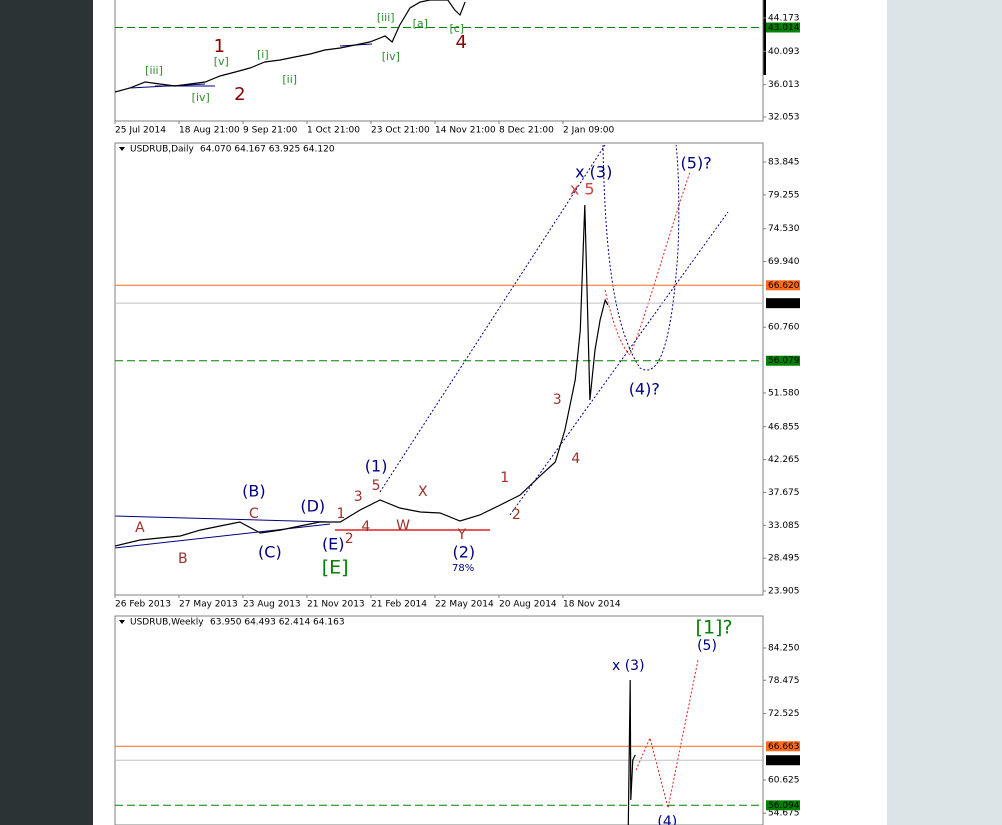 The image size is (1002, 825). Describe the element at coordinates (456, 28) in the screenshot. I see `wave-label: [c]` at that location.